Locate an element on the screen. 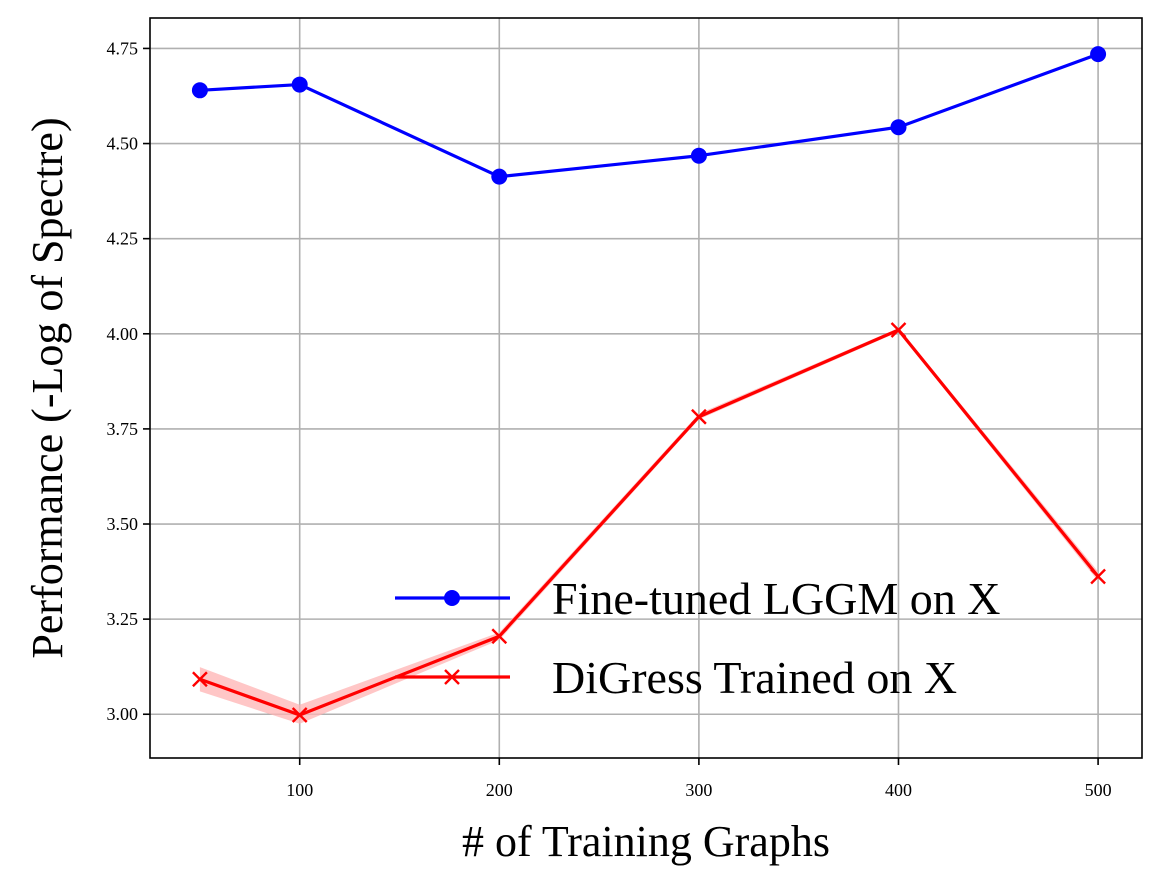  y-tick-label: 3.00 is located at coordinates (123, 714).